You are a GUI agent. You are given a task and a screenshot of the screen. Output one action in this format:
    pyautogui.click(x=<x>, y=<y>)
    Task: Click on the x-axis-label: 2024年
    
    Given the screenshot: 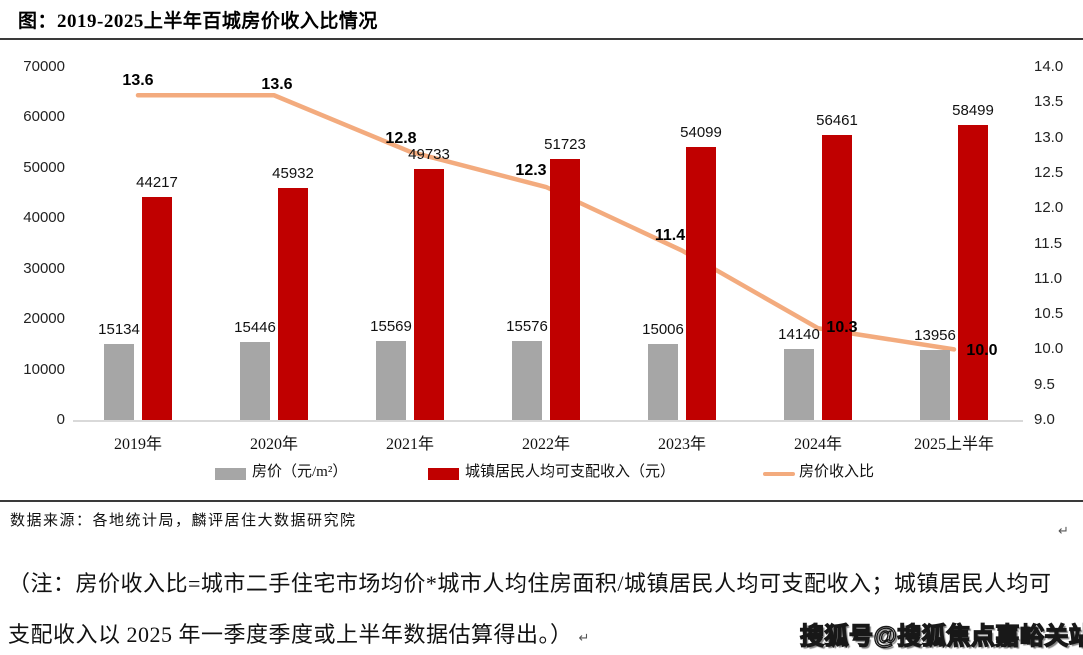 What is the action you would take?
    pyautogui.click(x=817, y=444)
    